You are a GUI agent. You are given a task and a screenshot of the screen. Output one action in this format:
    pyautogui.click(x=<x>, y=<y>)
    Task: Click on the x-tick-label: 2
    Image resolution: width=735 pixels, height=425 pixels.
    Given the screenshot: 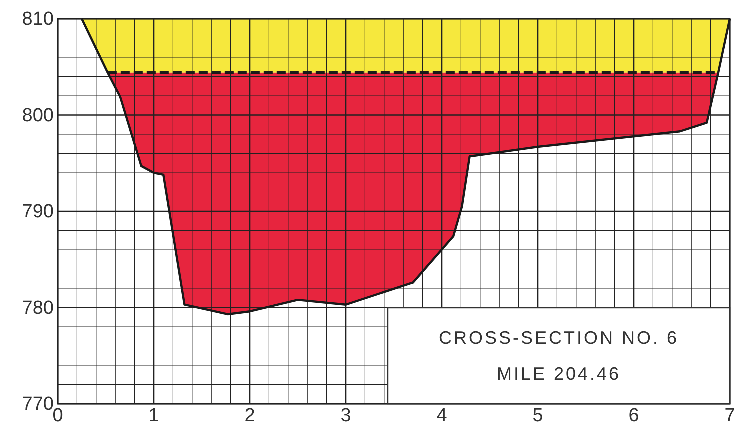 What is the action you would take?
    pyautogui.click(x=250, y=415)
    